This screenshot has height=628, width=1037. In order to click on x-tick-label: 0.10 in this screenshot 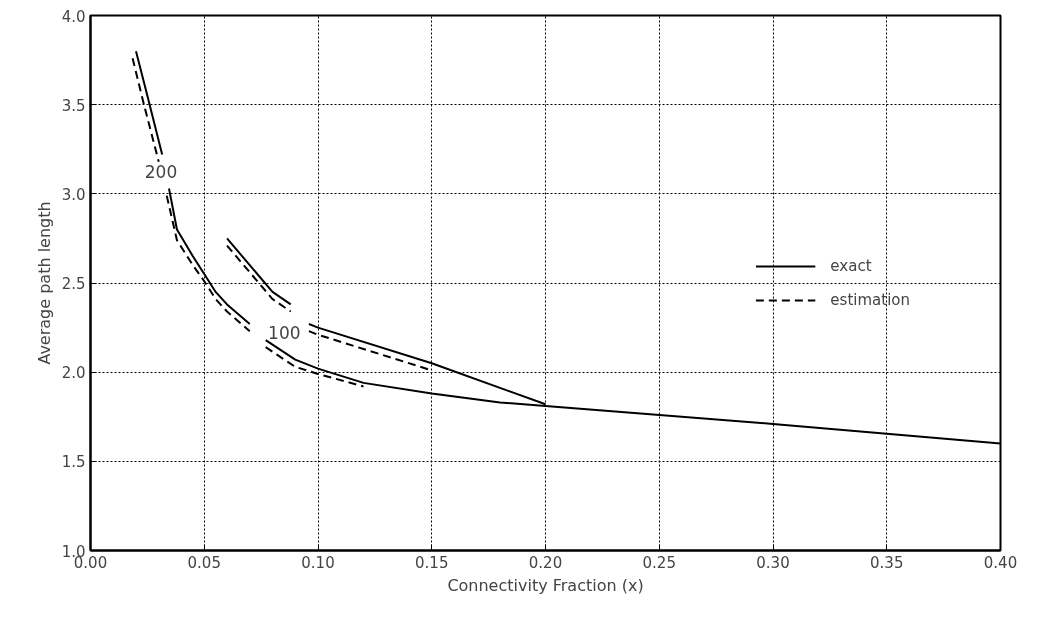, I will do `click(318, 562)`.